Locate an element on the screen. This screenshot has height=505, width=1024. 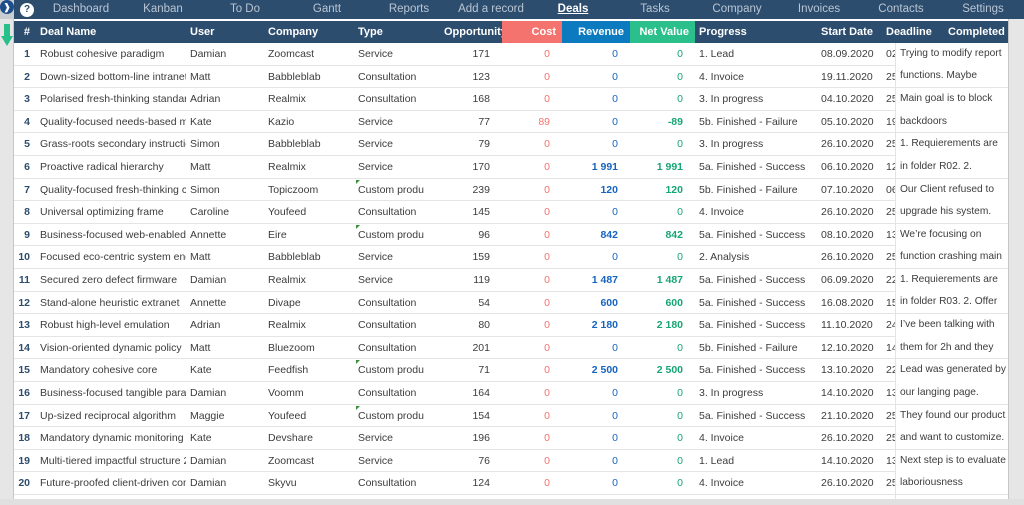
cell-revenue: 600 is located at coordinates (609, 302).